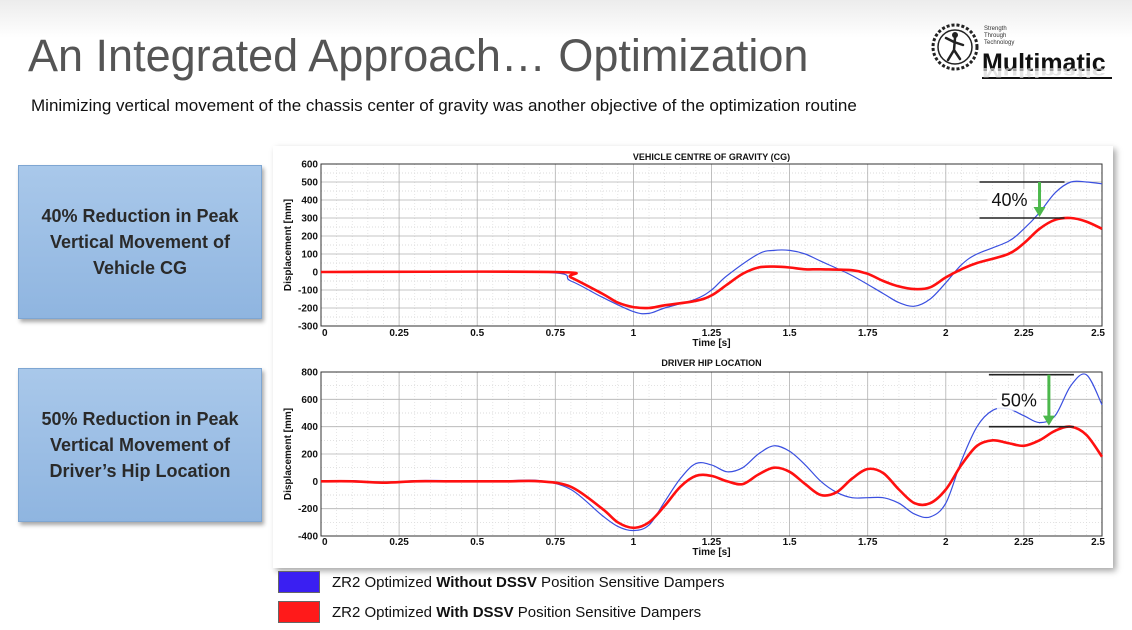  I want to click on y-tick-label: -100, so click(308, 291).